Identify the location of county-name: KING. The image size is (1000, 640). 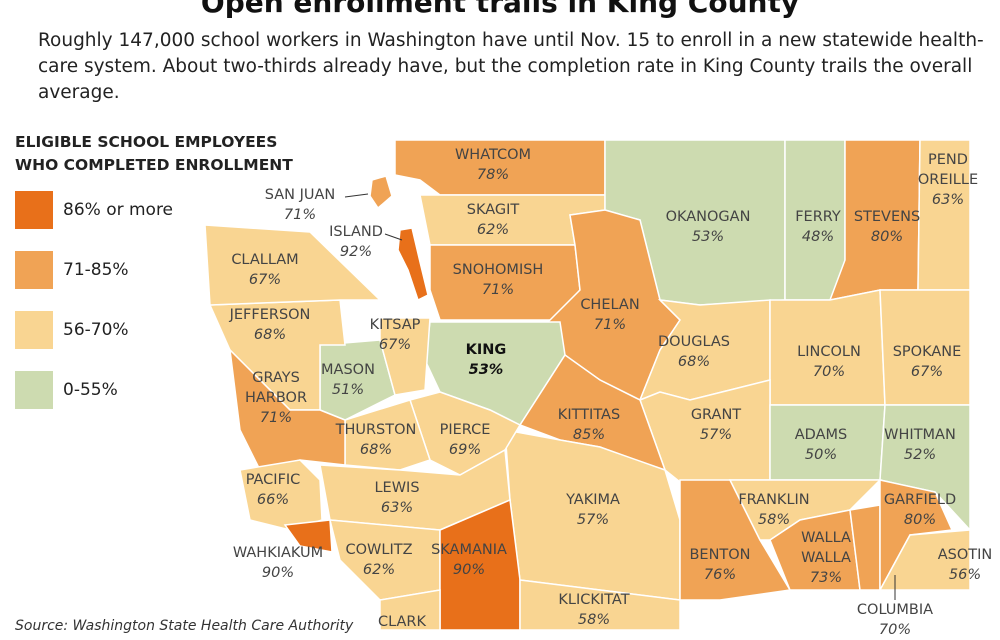
(486, 350).